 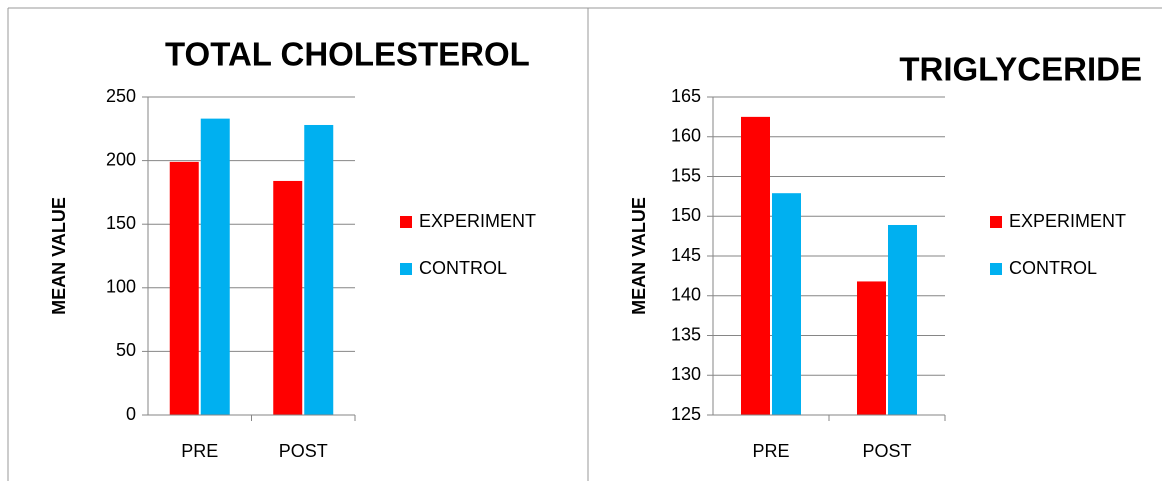 I want to click on y-tick-label: 155, so click(x=686, y=175).